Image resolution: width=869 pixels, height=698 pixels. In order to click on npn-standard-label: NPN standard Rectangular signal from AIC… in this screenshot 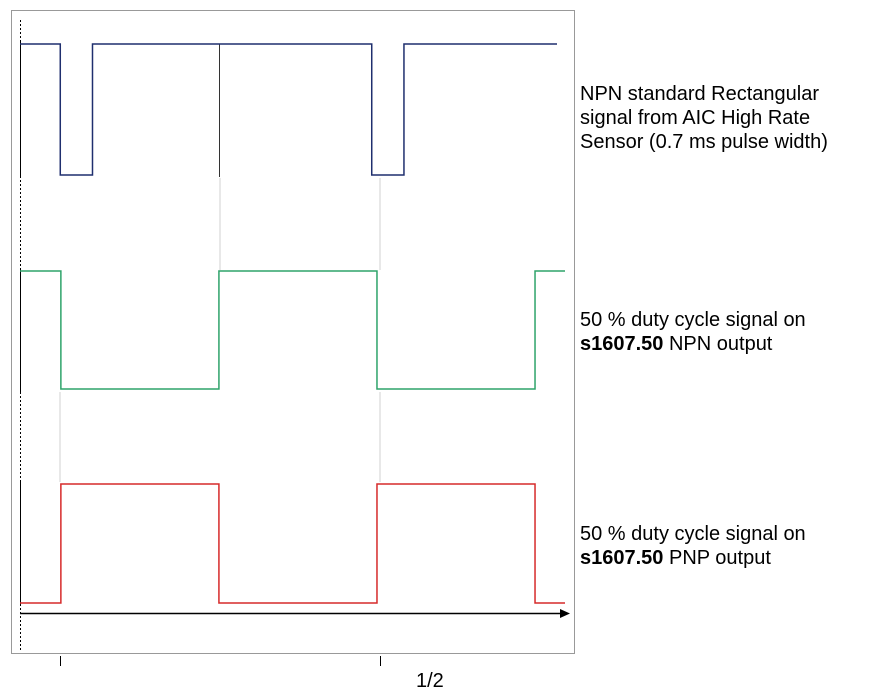, I will do `click(704, 118)`.